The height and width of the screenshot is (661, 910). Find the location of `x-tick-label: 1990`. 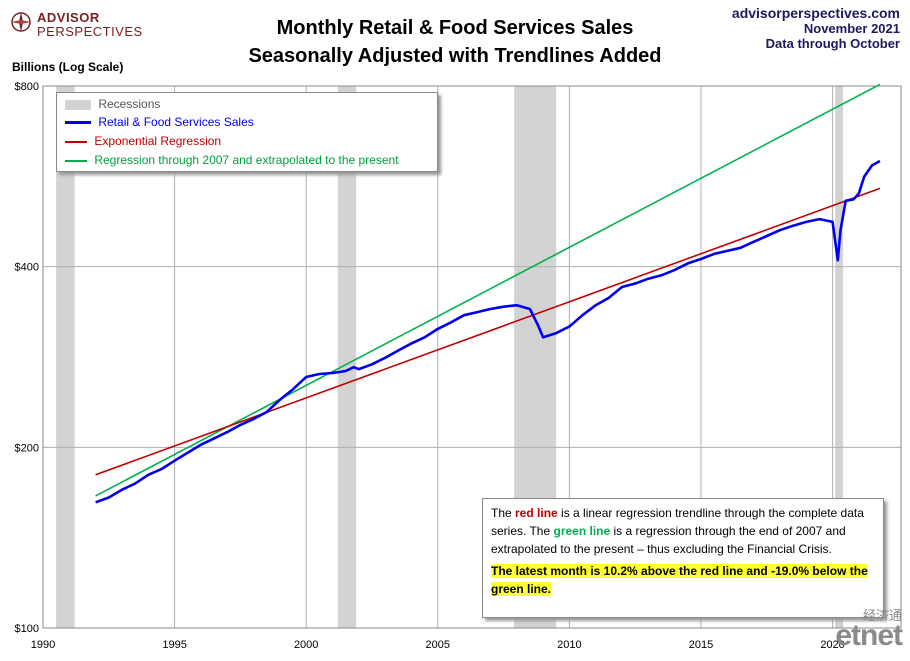

x-tick-label: 1990 is located at coordinates (43, 645).